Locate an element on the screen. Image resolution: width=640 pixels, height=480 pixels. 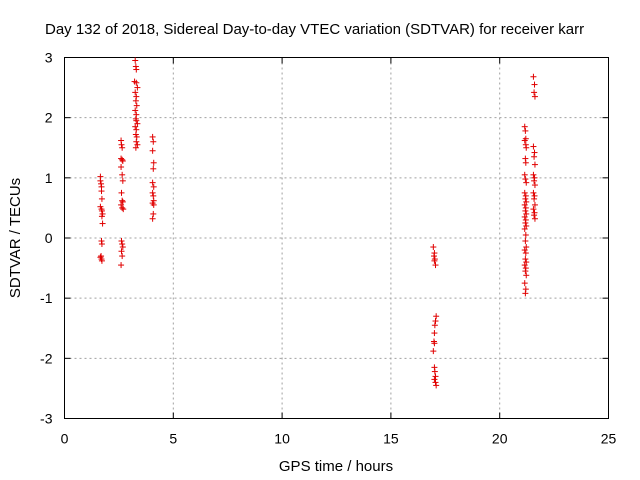
x-tick-label: 25 is located at coordinates (609, 439).